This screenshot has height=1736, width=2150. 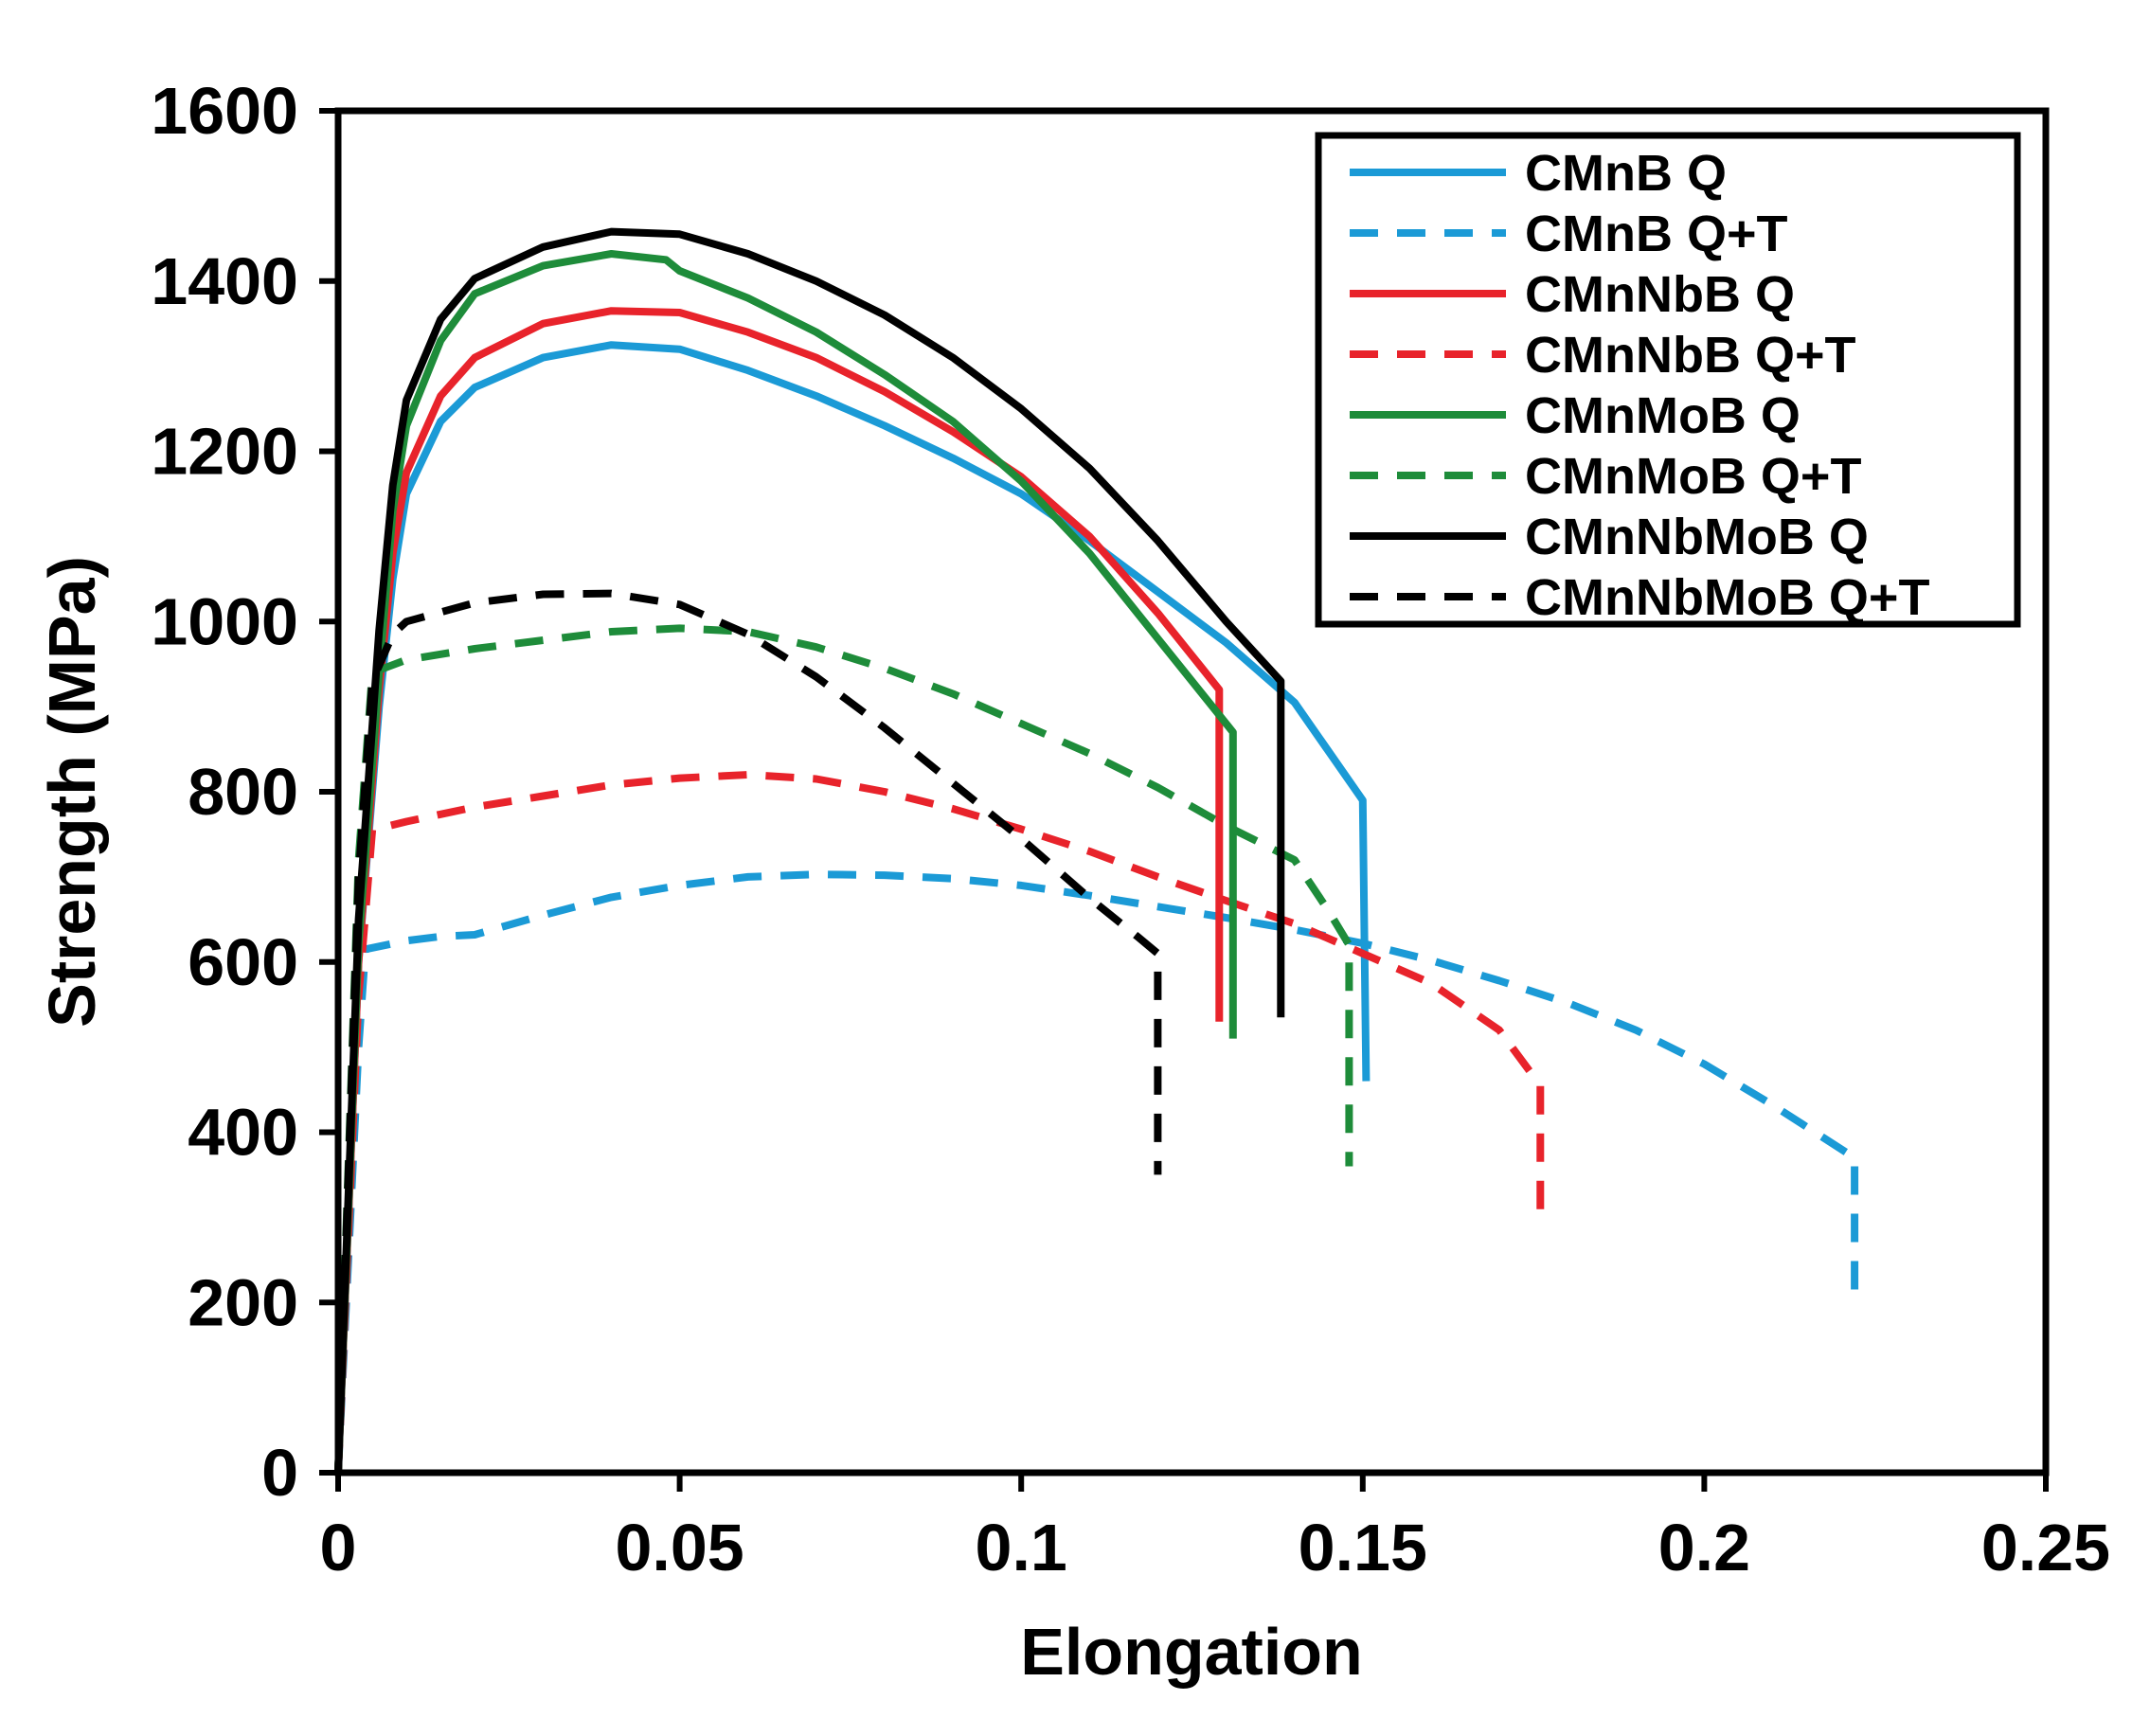 What do you see at coordinates (225, 111) in the screenshot?
I see `y-tick-label: 1600` at bounding box center [225, 111].